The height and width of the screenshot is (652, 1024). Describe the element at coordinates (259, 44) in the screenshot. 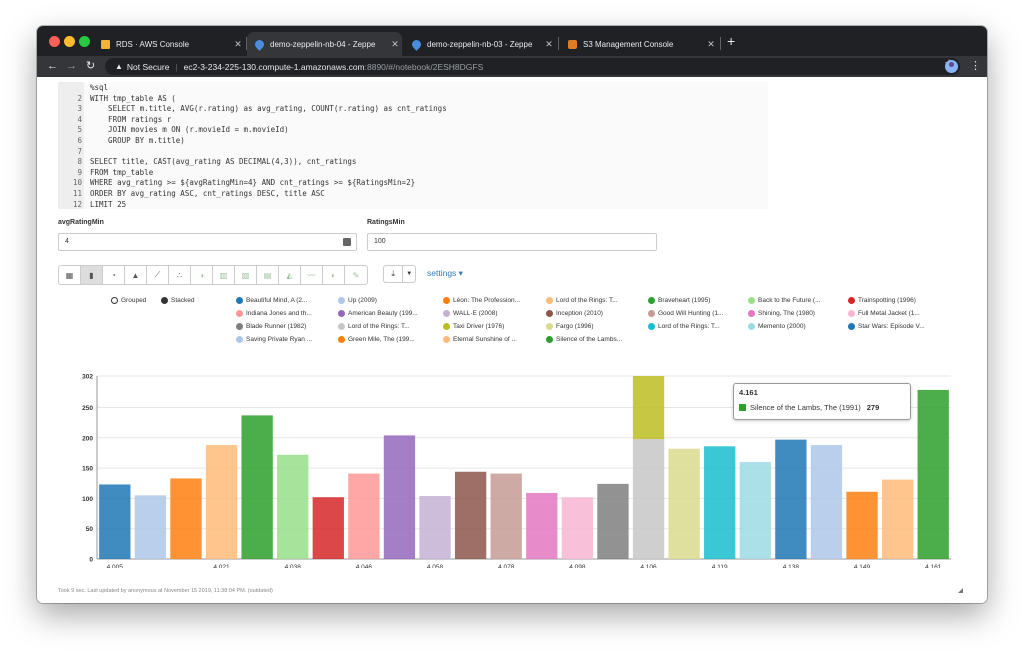

I see `zeppelin-icon` at that location.